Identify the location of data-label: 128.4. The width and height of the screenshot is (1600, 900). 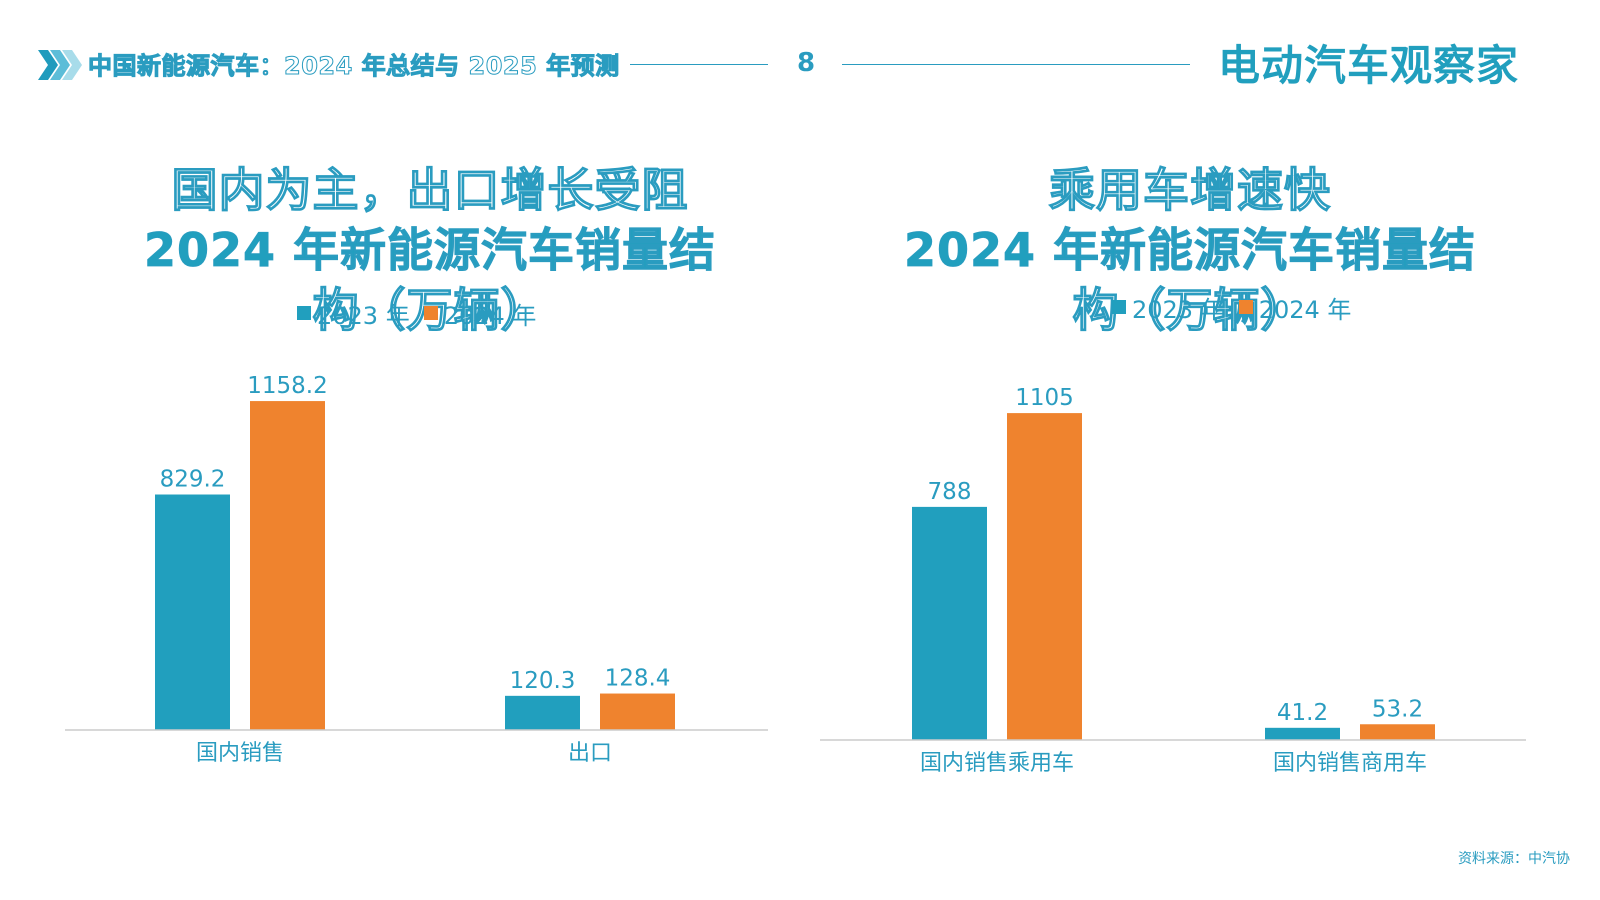
(638, 679).